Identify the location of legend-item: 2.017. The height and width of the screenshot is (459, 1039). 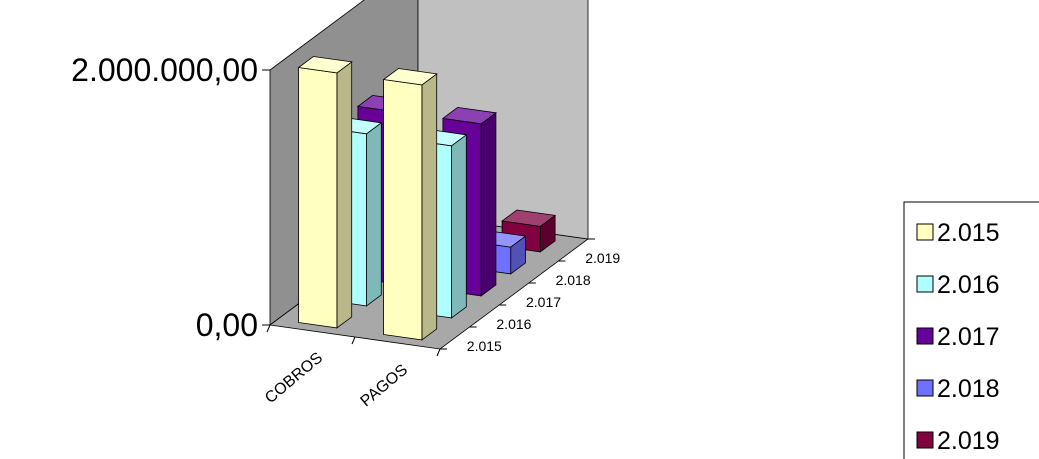
(958, 337).